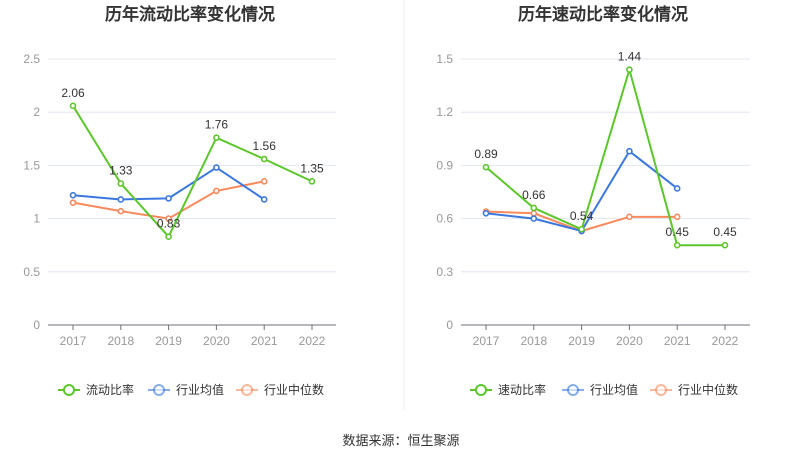  I want to click on y-tick-label: 0.9, so click(444, 165).